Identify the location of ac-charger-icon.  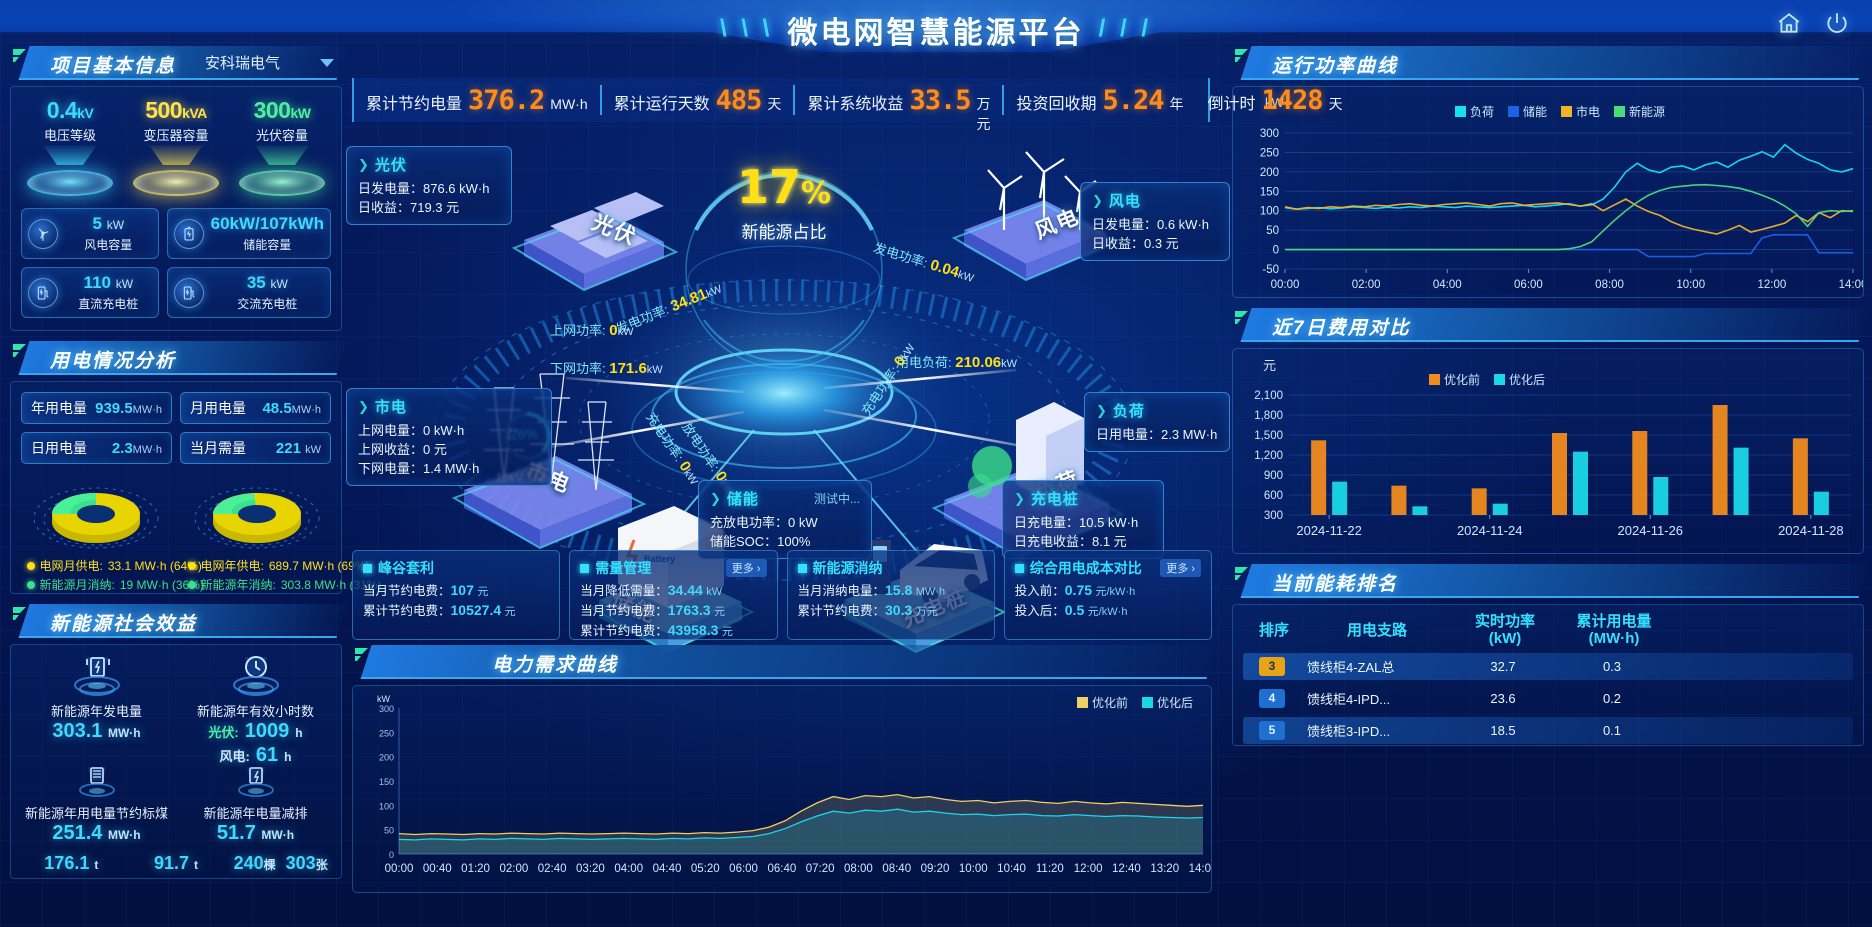
(188, 292).